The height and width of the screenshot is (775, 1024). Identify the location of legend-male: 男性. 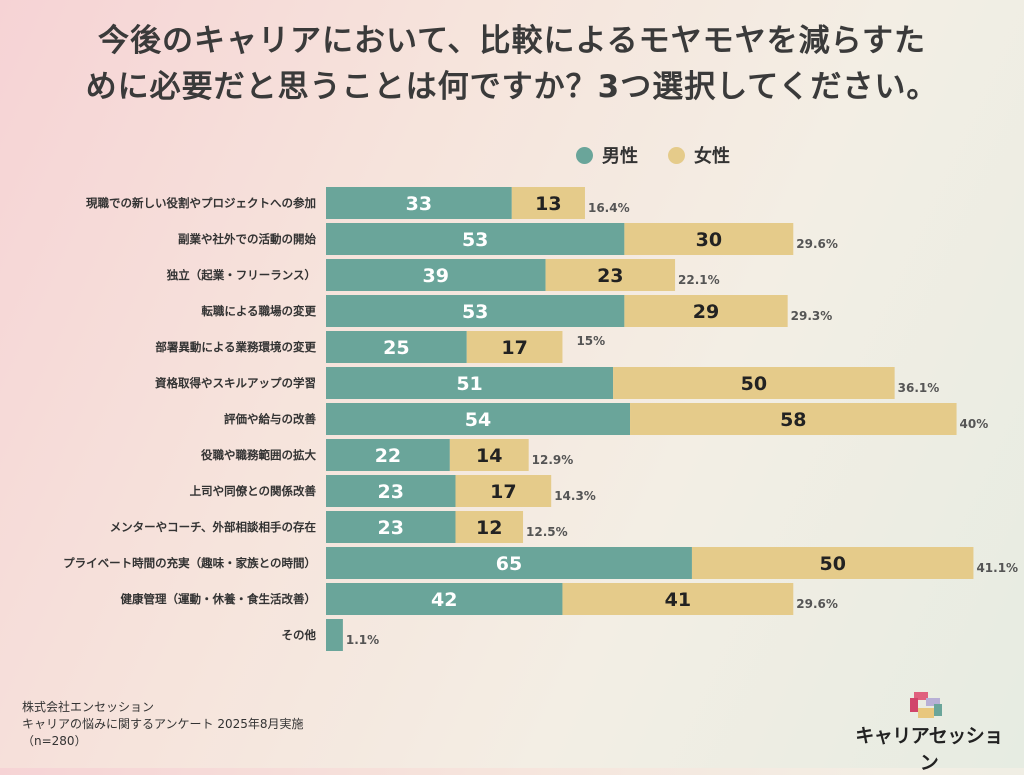
(607, 155).